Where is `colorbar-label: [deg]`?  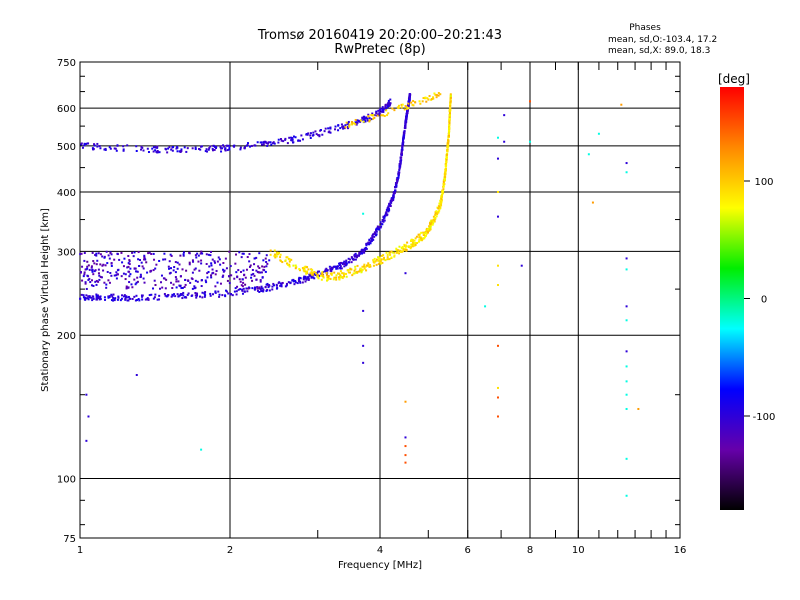
colorbar-label: [deg] is located at coordinates (734, 79).